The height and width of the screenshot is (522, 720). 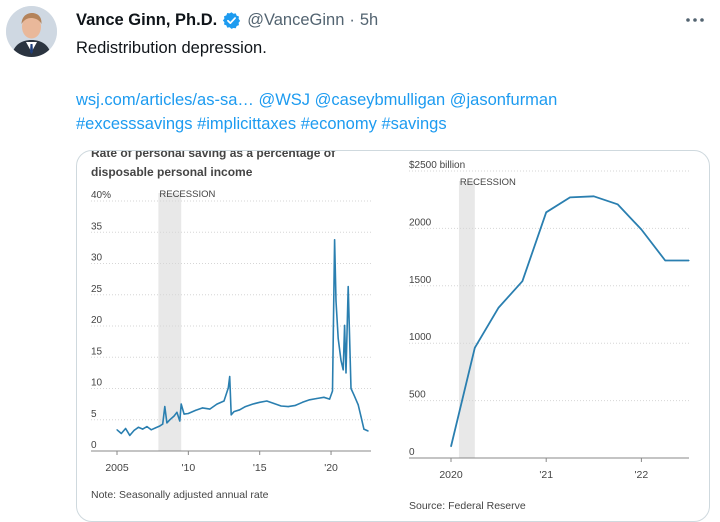 What do you see at coordinates (180, 495) in the screenshot?
I see `chart-note: Note: Seasonally adjusted annual rate` at bounding box center [180, 495].